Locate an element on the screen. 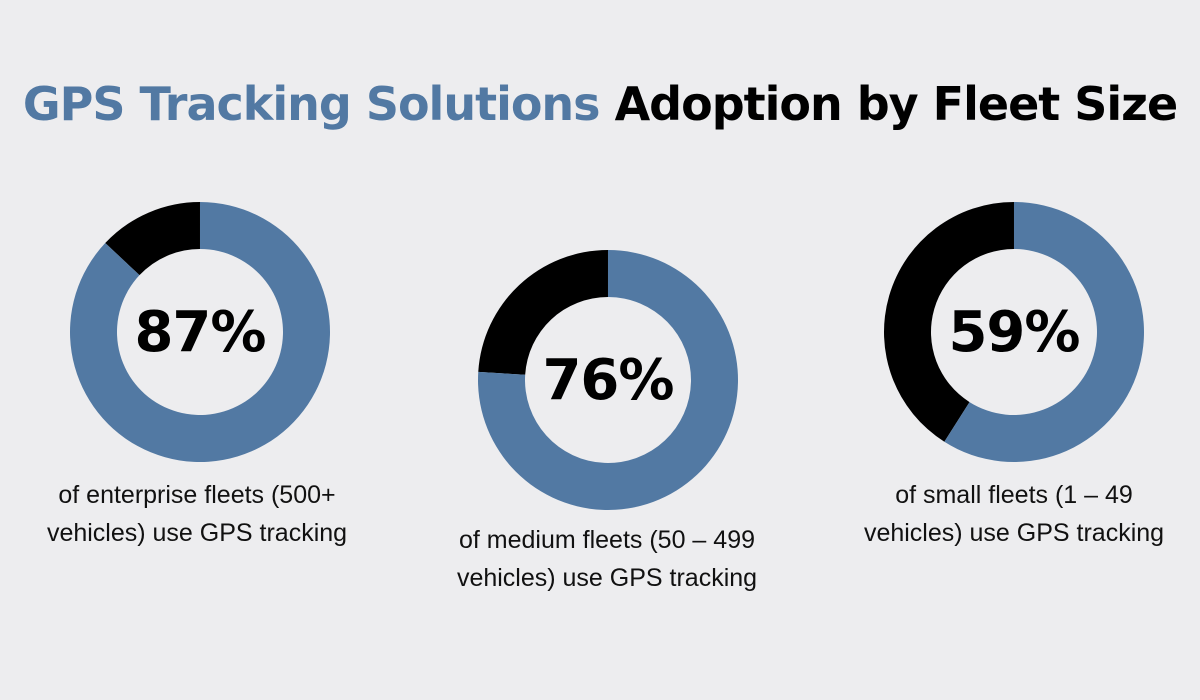 The image size is (1200, 700). donut-chart-small: 59% is located at coordinates (1014, 332).